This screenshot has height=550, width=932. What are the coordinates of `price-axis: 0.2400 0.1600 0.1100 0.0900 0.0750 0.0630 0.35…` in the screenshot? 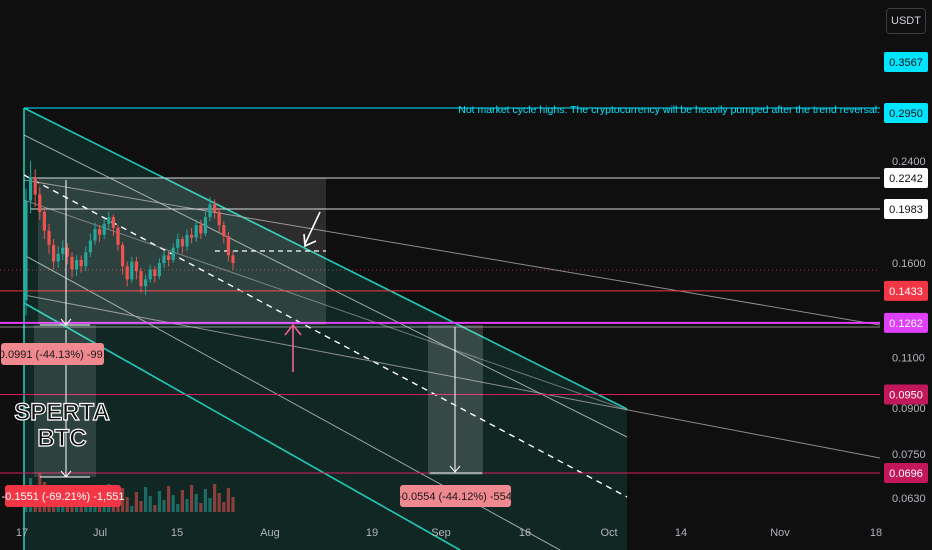 It's located at (906, 278).